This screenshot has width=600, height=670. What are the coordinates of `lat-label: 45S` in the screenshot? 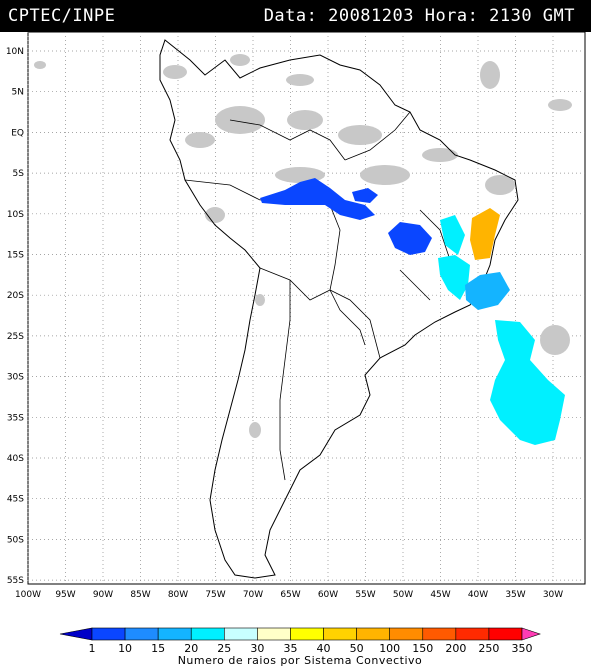 It's located at (15, 500).